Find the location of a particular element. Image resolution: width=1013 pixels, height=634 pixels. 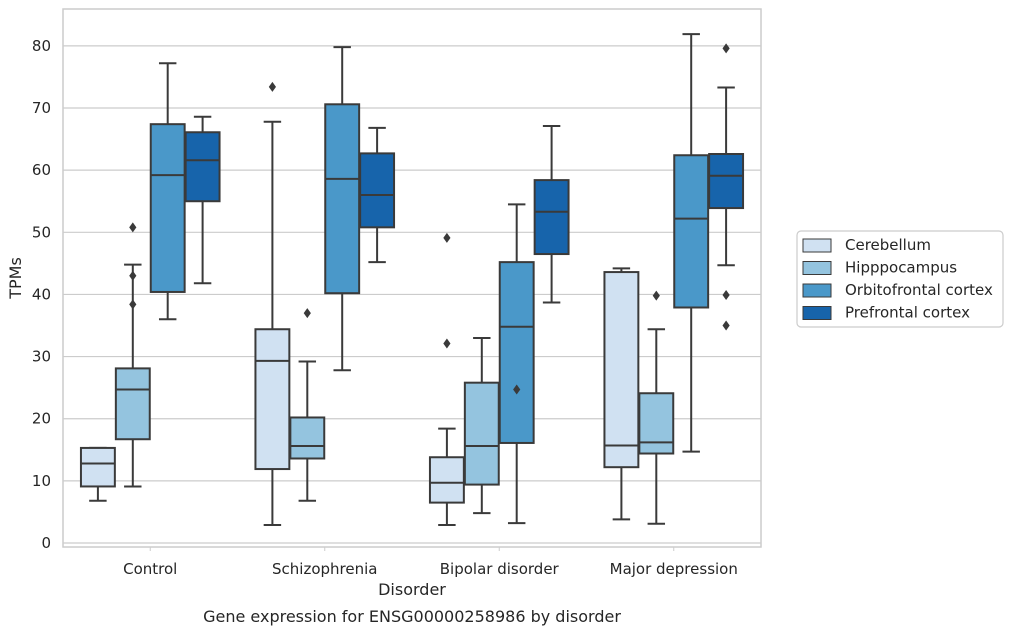

y-tick-label: 60 is located at coordinates (41, 170).